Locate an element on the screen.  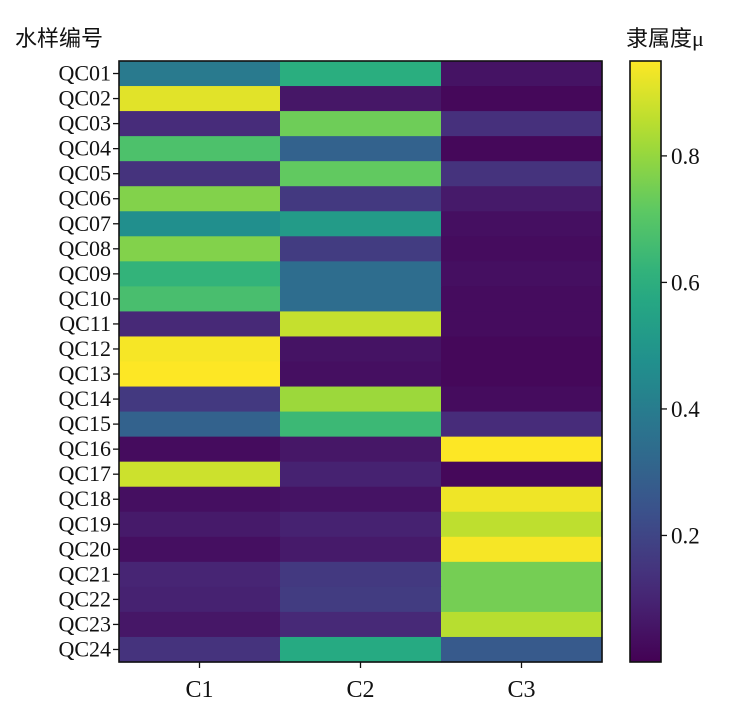
y-tick-label: QC11 is located at coordinates (85, 323).